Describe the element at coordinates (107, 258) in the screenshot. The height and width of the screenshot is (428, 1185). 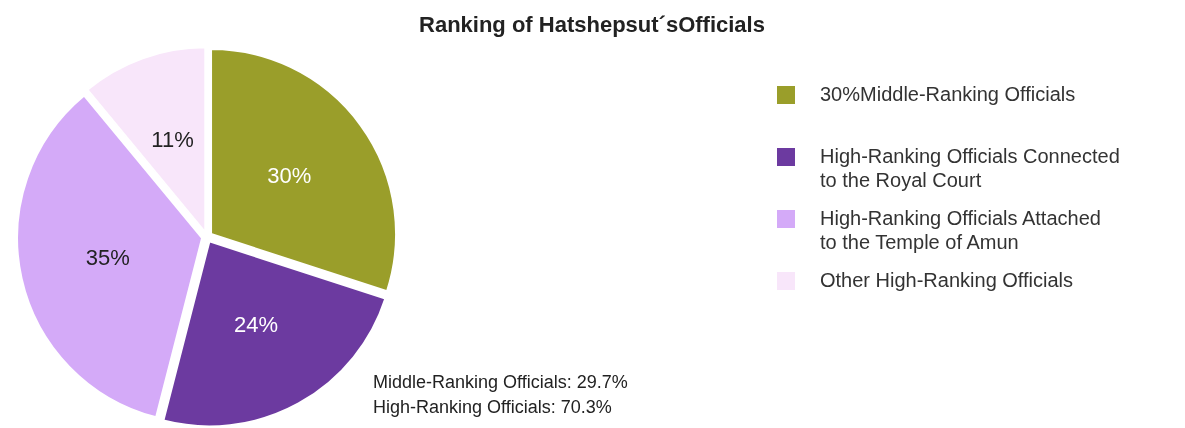
I see `data-label: 35%` at that location.